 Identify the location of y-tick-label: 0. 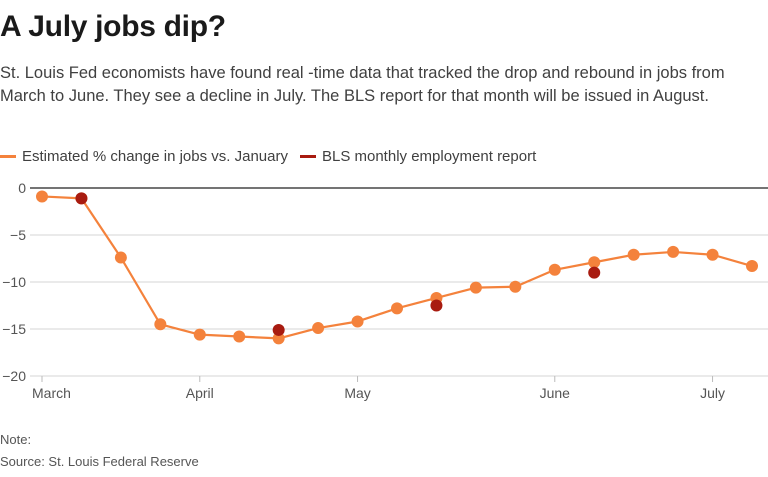
(22, 188).